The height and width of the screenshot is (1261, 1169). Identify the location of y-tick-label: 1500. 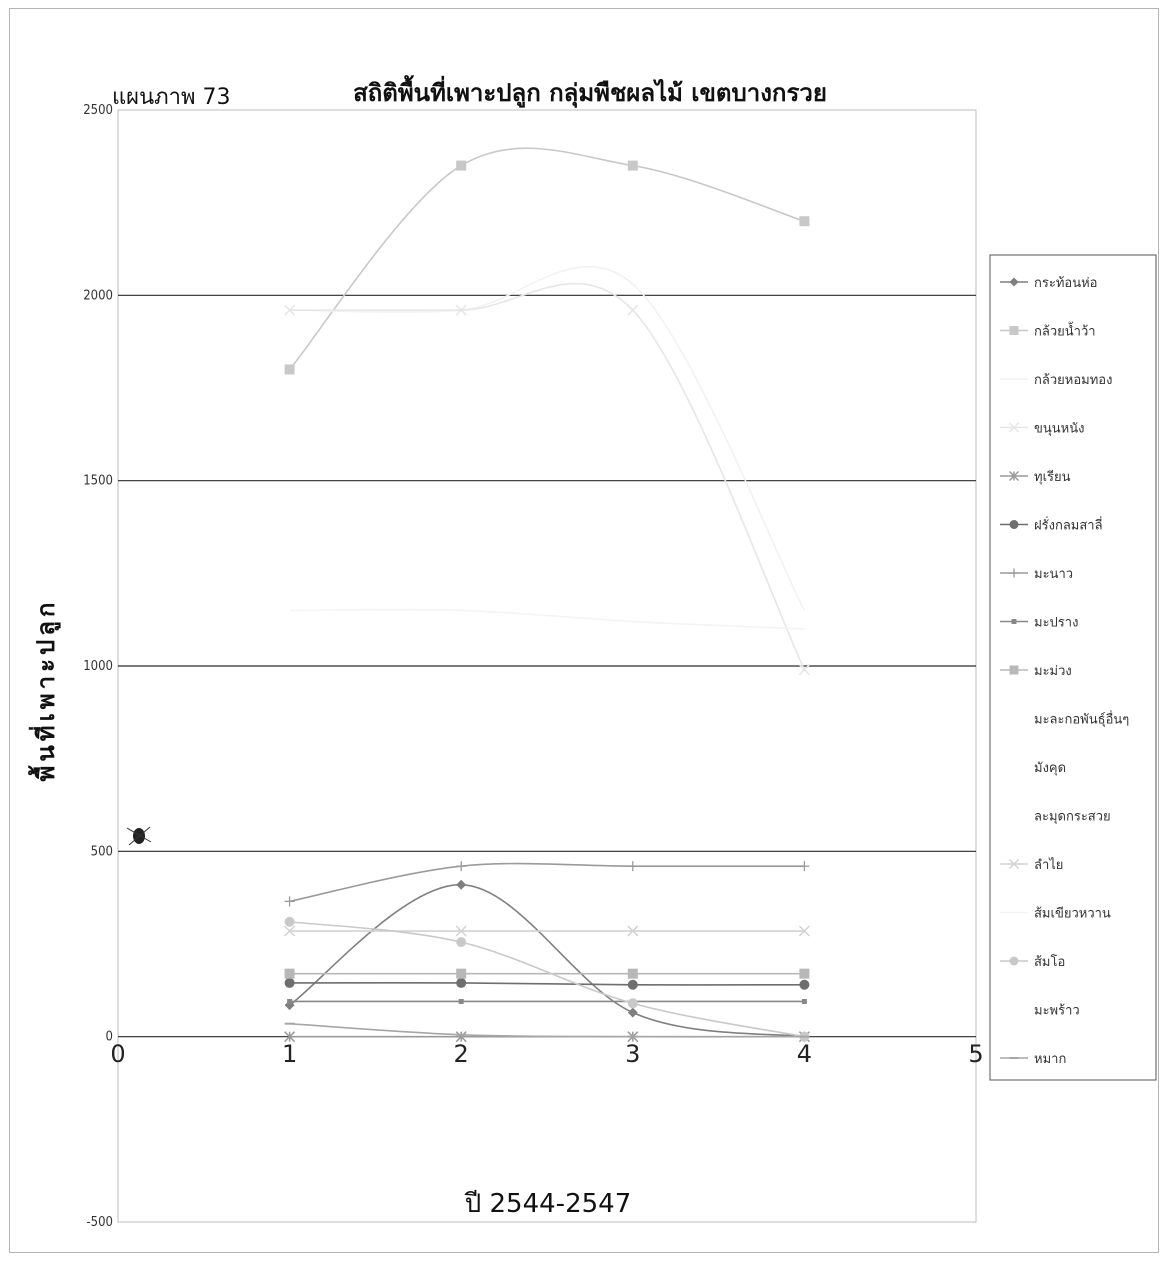
(98, 481).